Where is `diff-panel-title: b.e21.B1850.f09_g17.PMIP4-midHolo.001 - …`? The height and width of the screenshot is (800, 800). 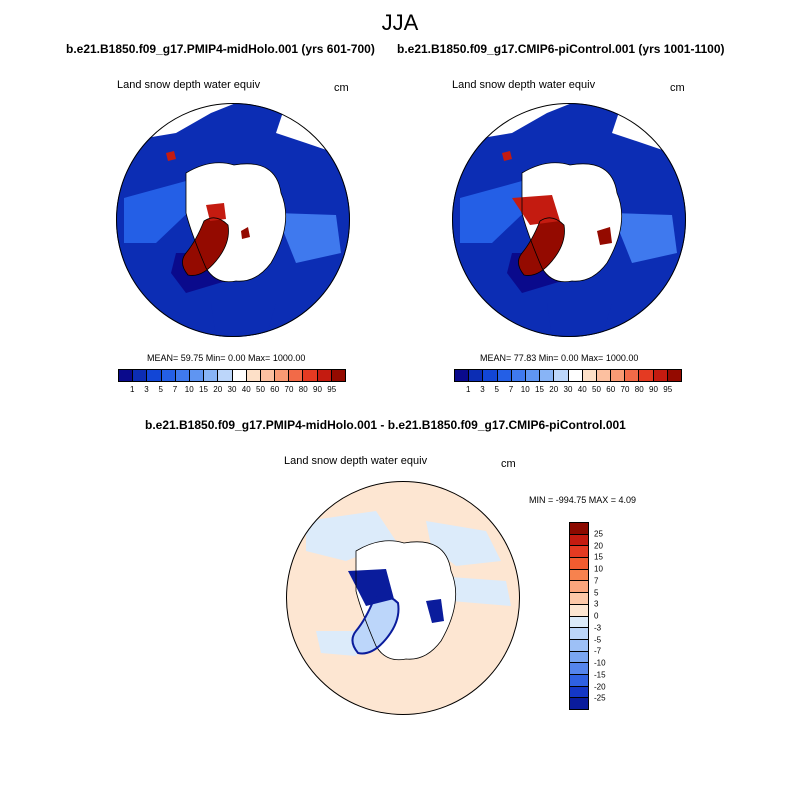 diff-panel-title: b.e21.B1850.f09_g17.PMIP4-midHolo.001 - … is located at coordinates (385, 425).